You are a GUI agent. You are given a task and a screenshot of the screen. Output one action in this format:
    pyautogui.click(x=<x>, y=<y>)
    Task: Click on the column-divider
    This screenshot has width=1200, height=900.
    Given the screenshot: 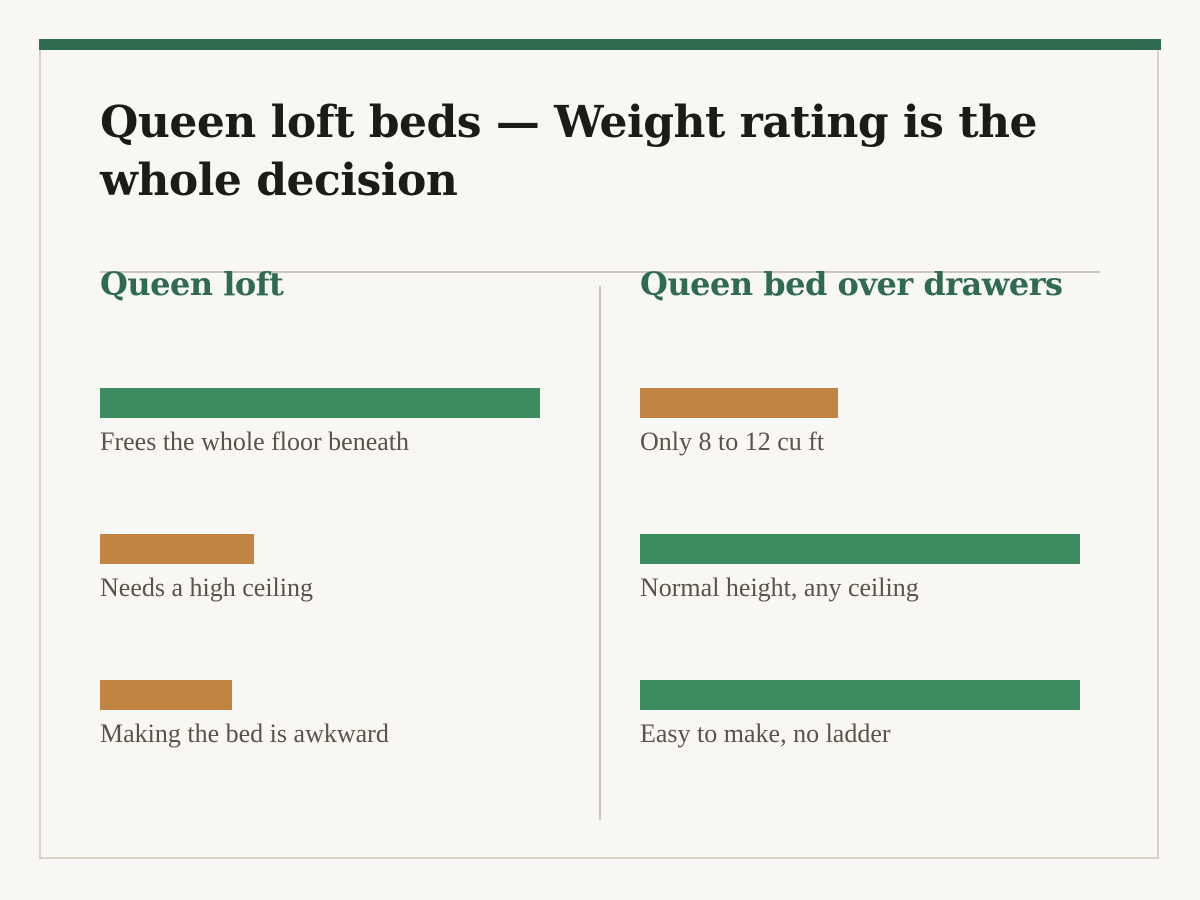 What is the action you would take?
    pyautogui.click(x=600, y=553)
    